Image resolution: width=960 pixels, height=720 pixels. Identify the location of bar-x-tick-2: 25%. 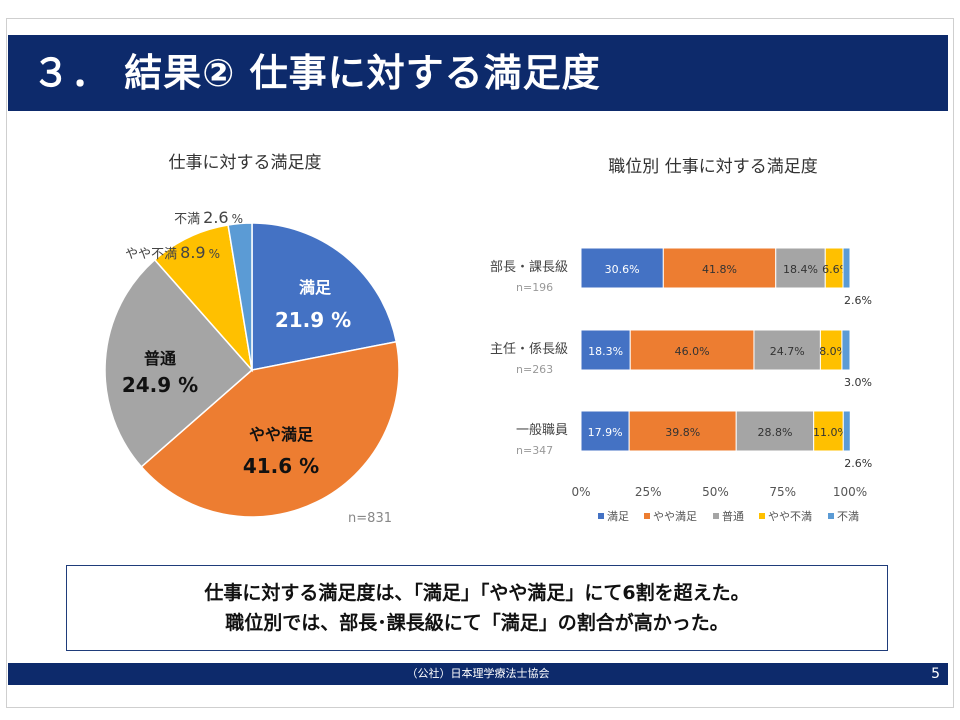
(648, 492).